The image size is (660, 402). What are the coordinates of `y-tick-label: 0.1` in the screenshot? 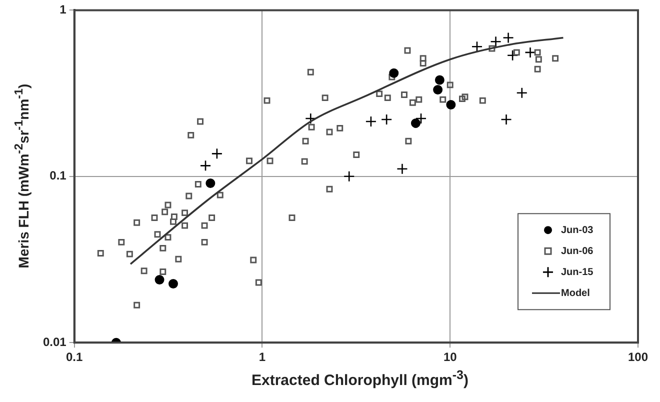 It's located at (58, 175).